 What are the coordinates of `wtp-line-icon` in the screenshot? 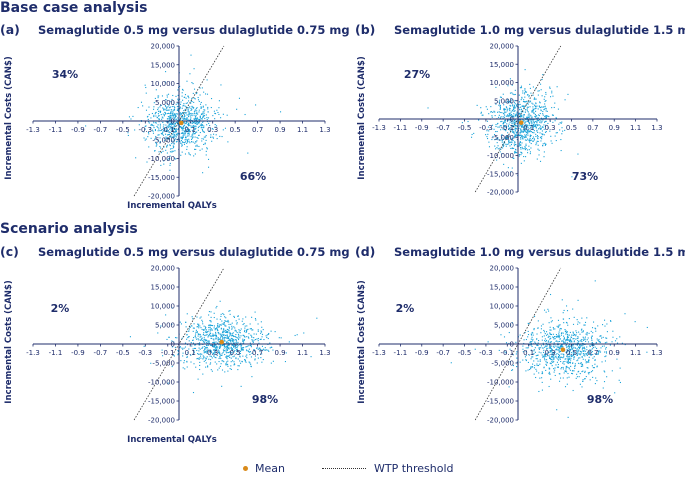 It's located at (344, 468).